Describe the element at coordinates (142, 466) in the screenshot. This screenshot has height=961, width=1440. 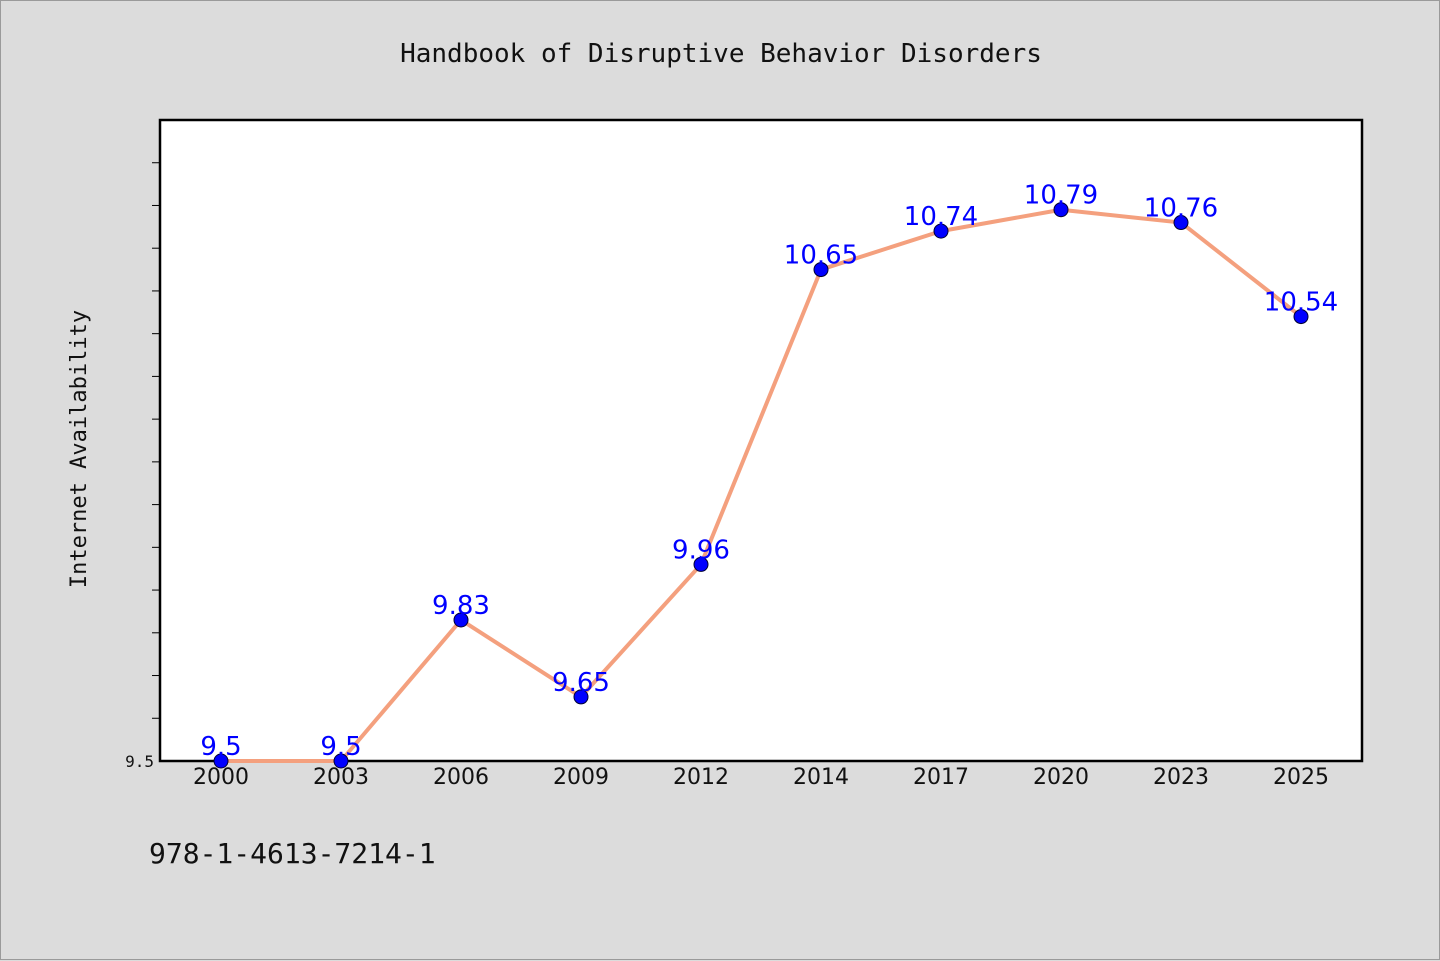
I see `y-axis-ticks: 9.5` at that location.